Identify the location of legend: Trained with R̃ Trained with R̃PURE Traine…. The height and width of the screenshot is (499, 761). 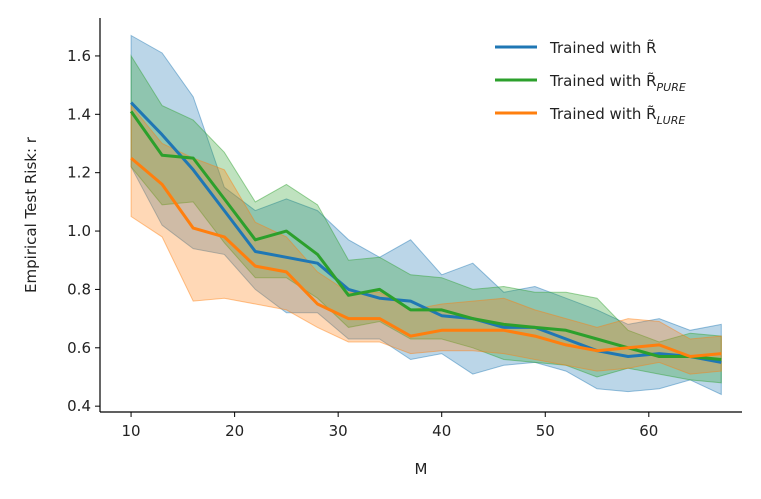
(590, 82).